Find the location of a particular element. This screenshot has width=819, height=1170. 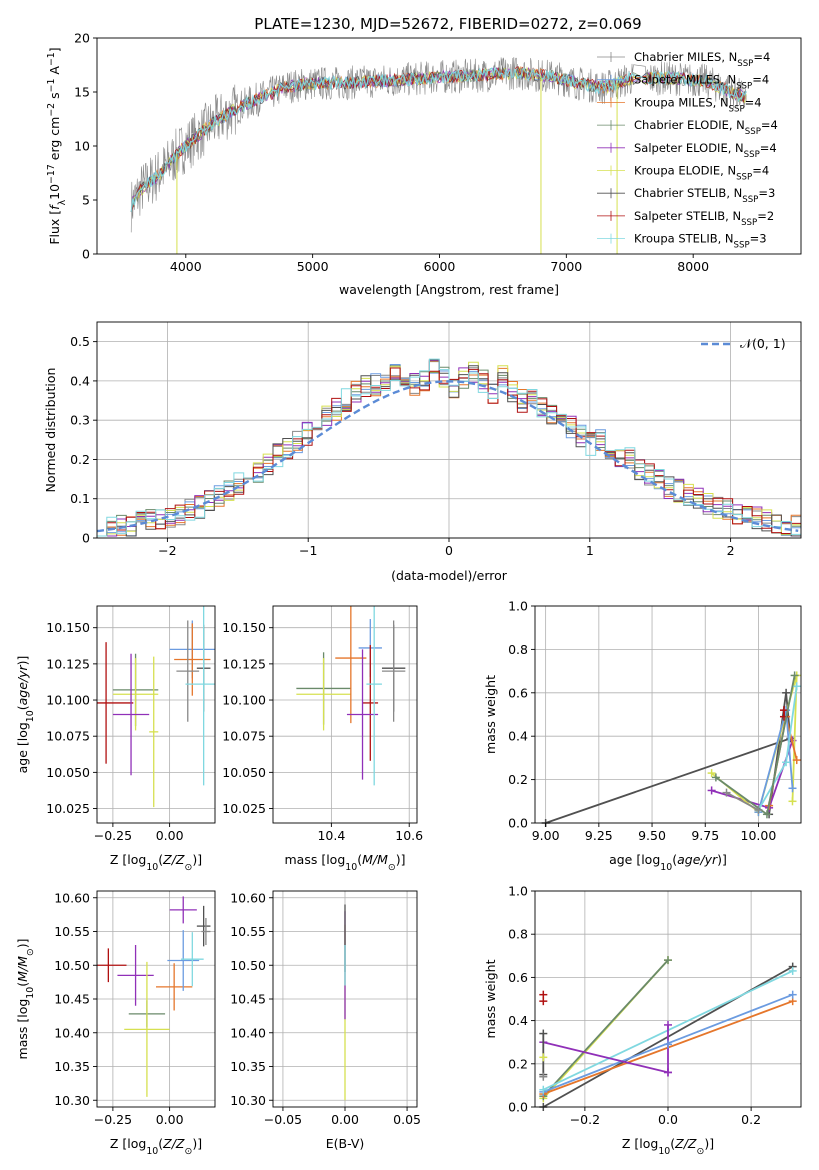

x-tick-label: 9.50 is located at coordinates (652, 835).